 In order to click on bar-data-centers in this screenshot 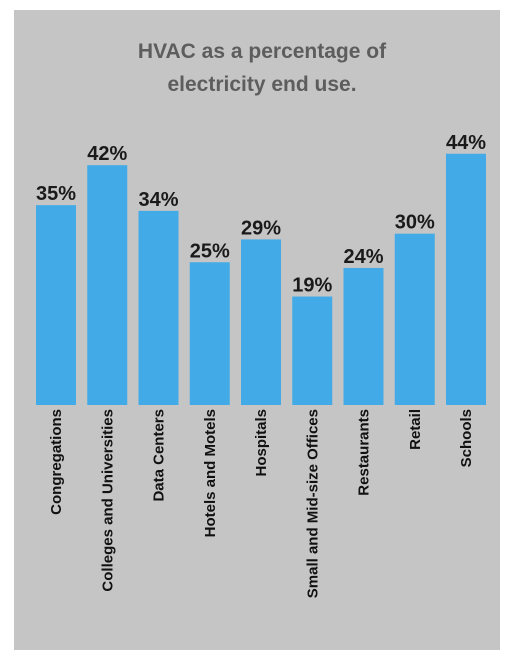, I will do `click(158, 307)`.